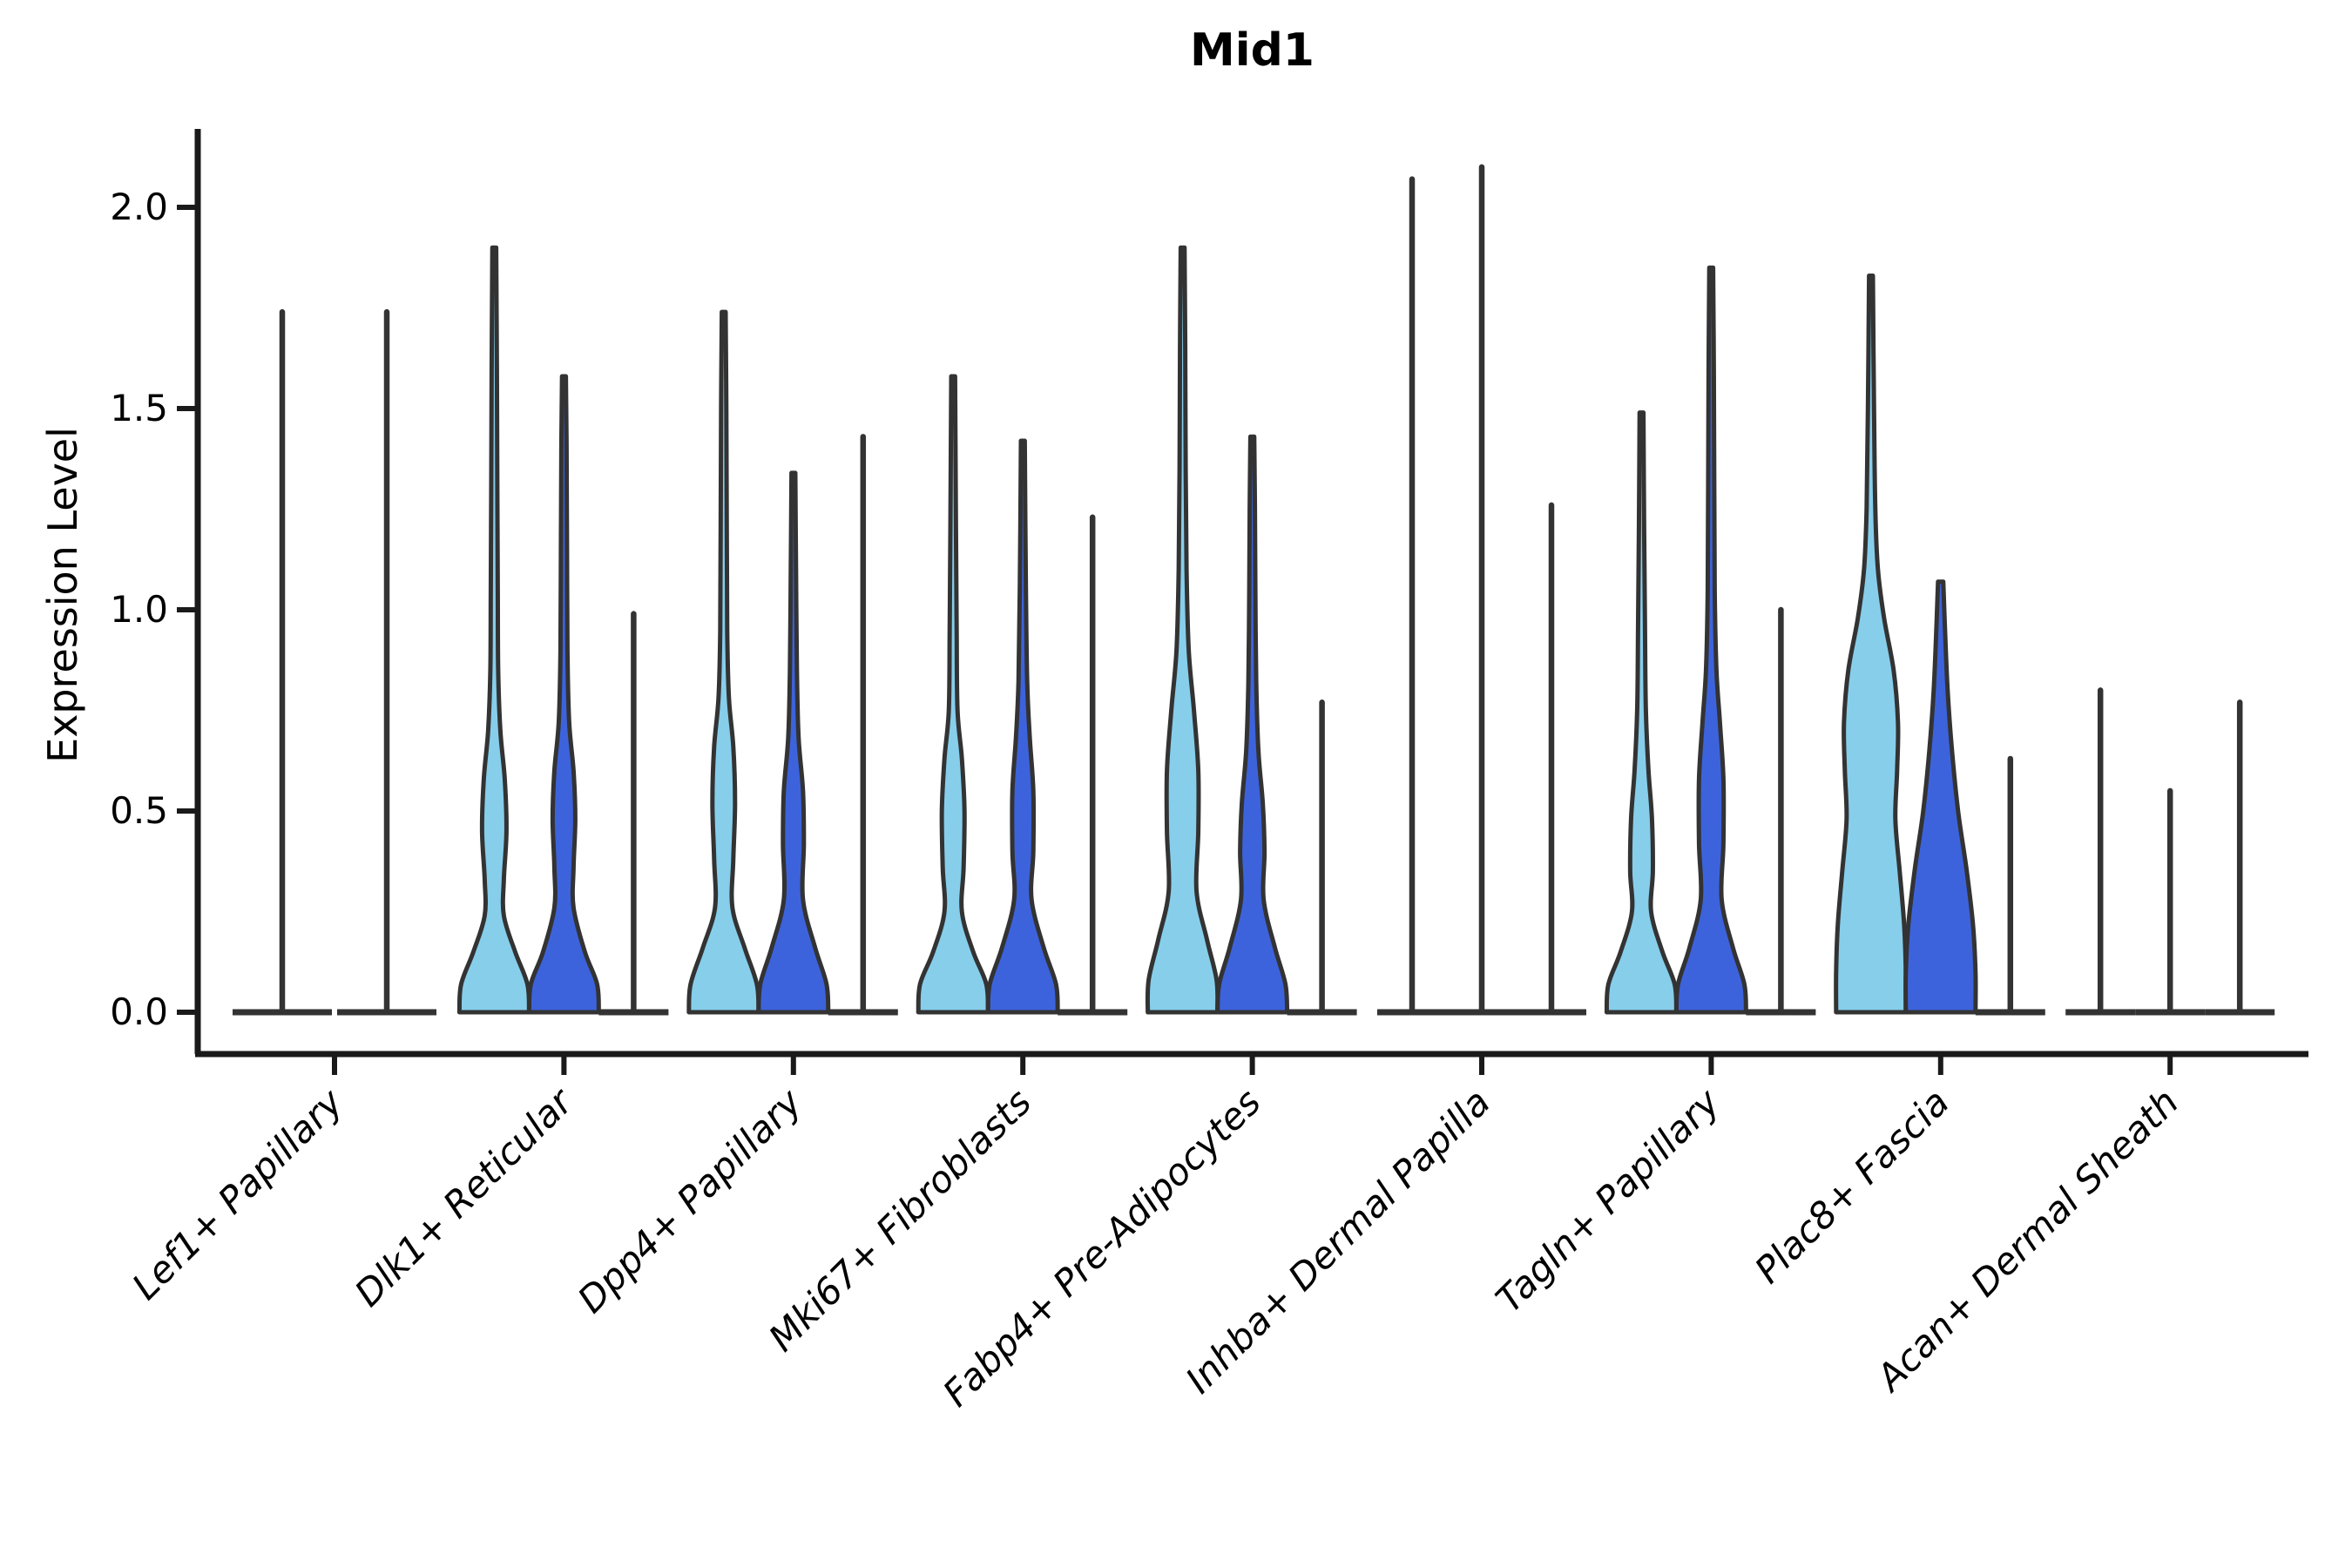 The height and width of the screenshot is (1568, 2352). I want to click on y-tick-label: 0.5, so click(139, 810).